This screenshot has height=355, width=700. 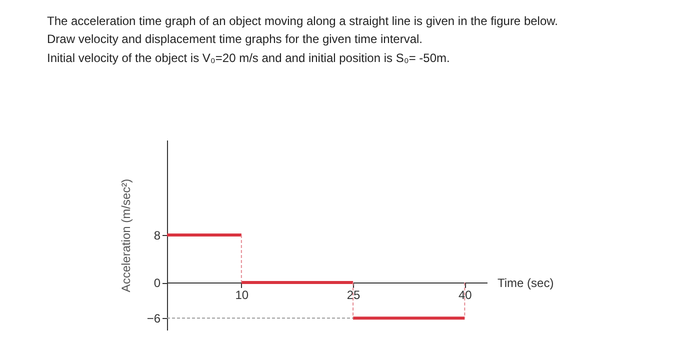 What do you see at coordinates (242, 295) in the screenshot?
I see `x-tick-label: 10` at bounding box center [242, 295].